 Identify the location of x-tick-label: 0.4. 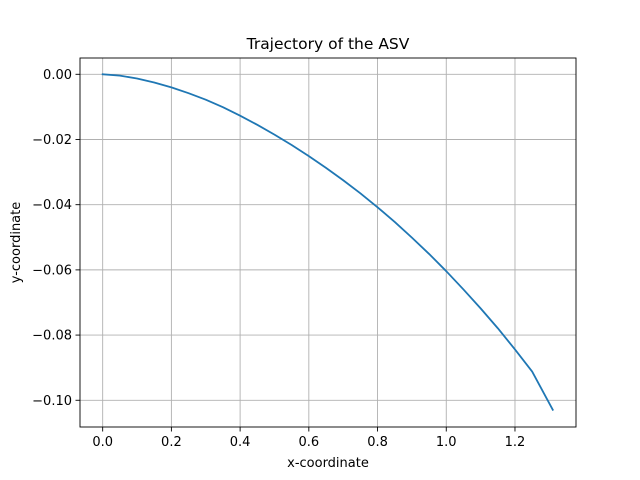
(240, 442).